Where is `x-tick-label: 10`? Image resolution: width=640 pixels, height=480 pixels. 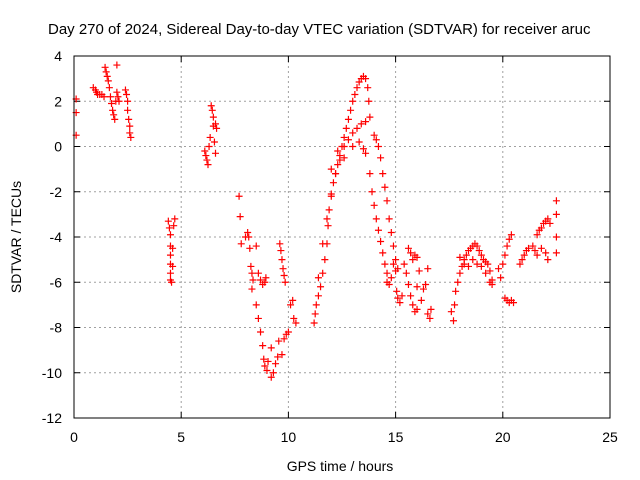 x-tick-label: 10 is located at coordinates (289, 437).